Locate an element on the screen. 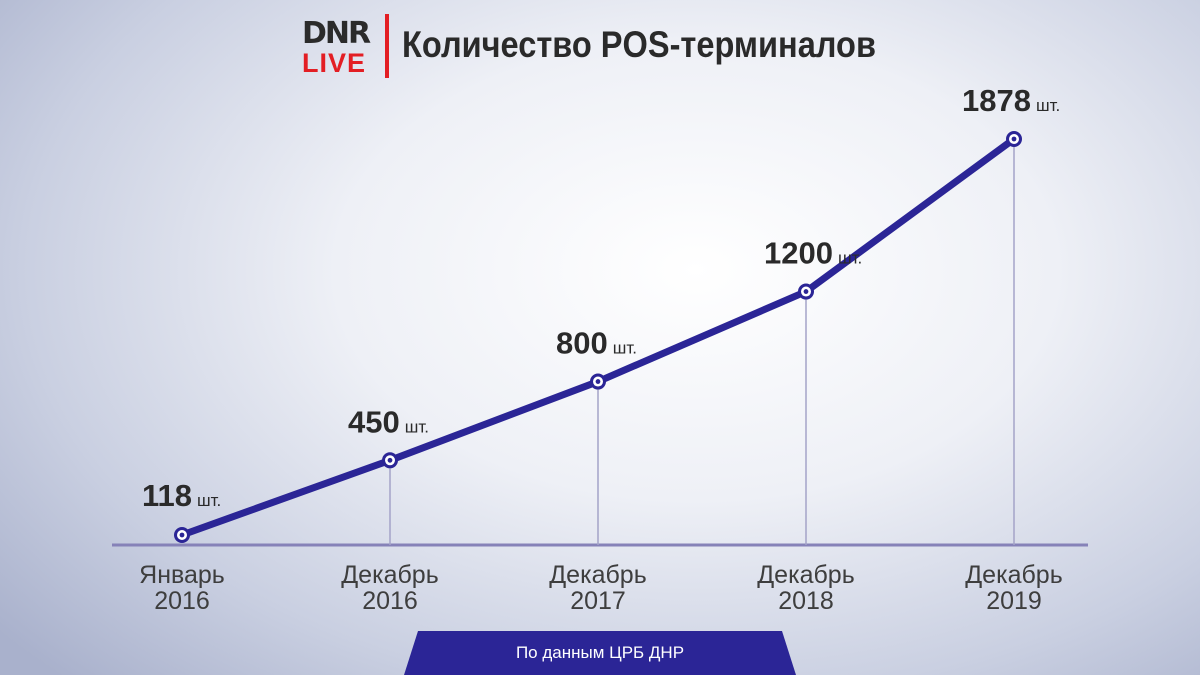 The image size is (1200, 675). value-label: 1878 шт. is located at coordinates (1011, 100).